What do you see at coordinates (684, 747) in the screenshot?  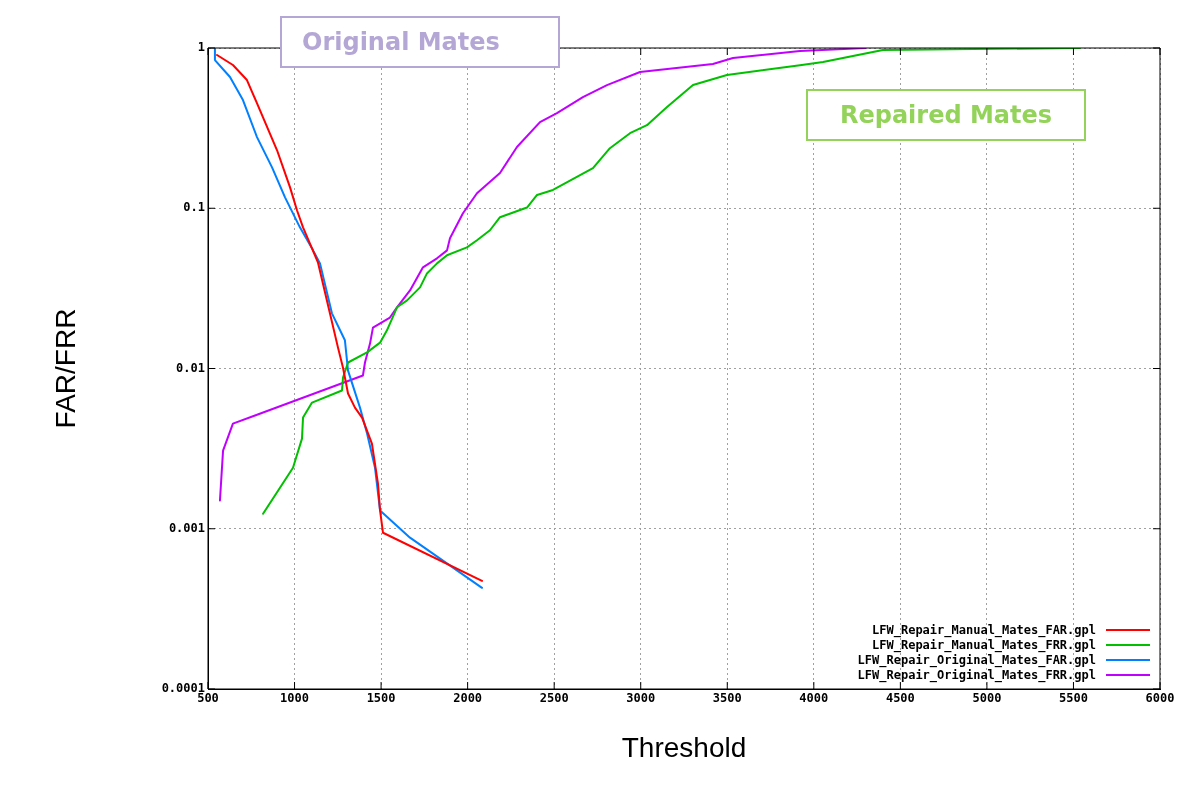 I see `x-axis-title: Threshold` at bounding box center [684, 747].